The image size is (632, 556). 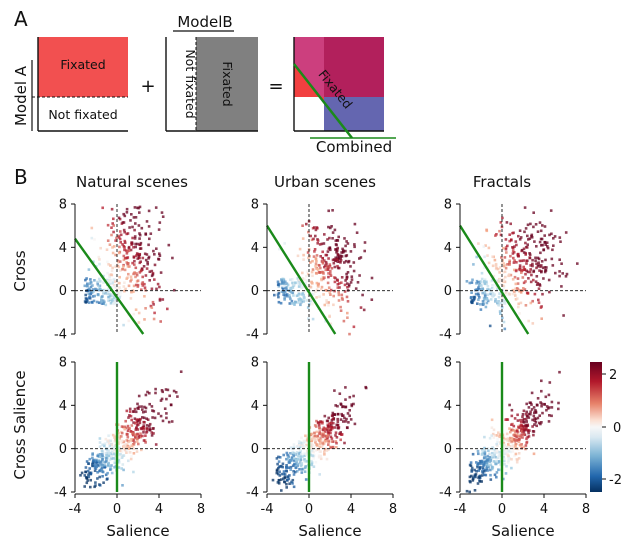 I want to click on y-tick-label: 0, so click(x=255, y=449).